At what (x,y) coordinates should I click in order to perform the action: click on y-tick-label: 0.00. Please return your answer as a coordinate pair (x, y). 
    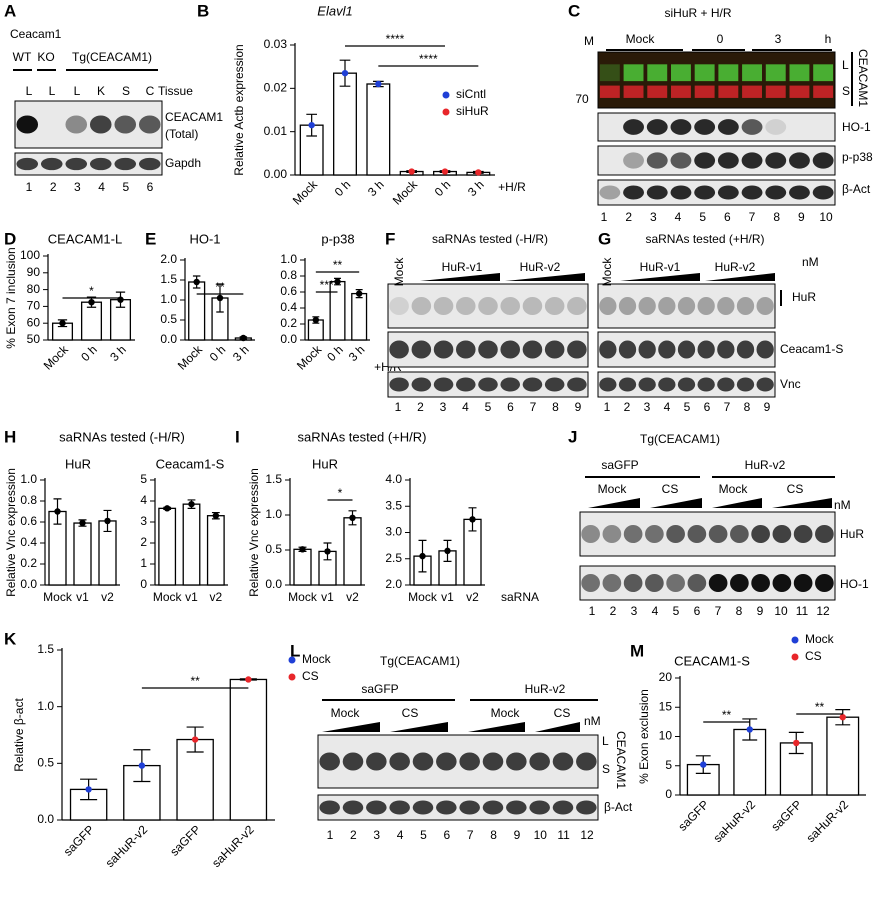
    Looking at the image, I should click on (276, 174).